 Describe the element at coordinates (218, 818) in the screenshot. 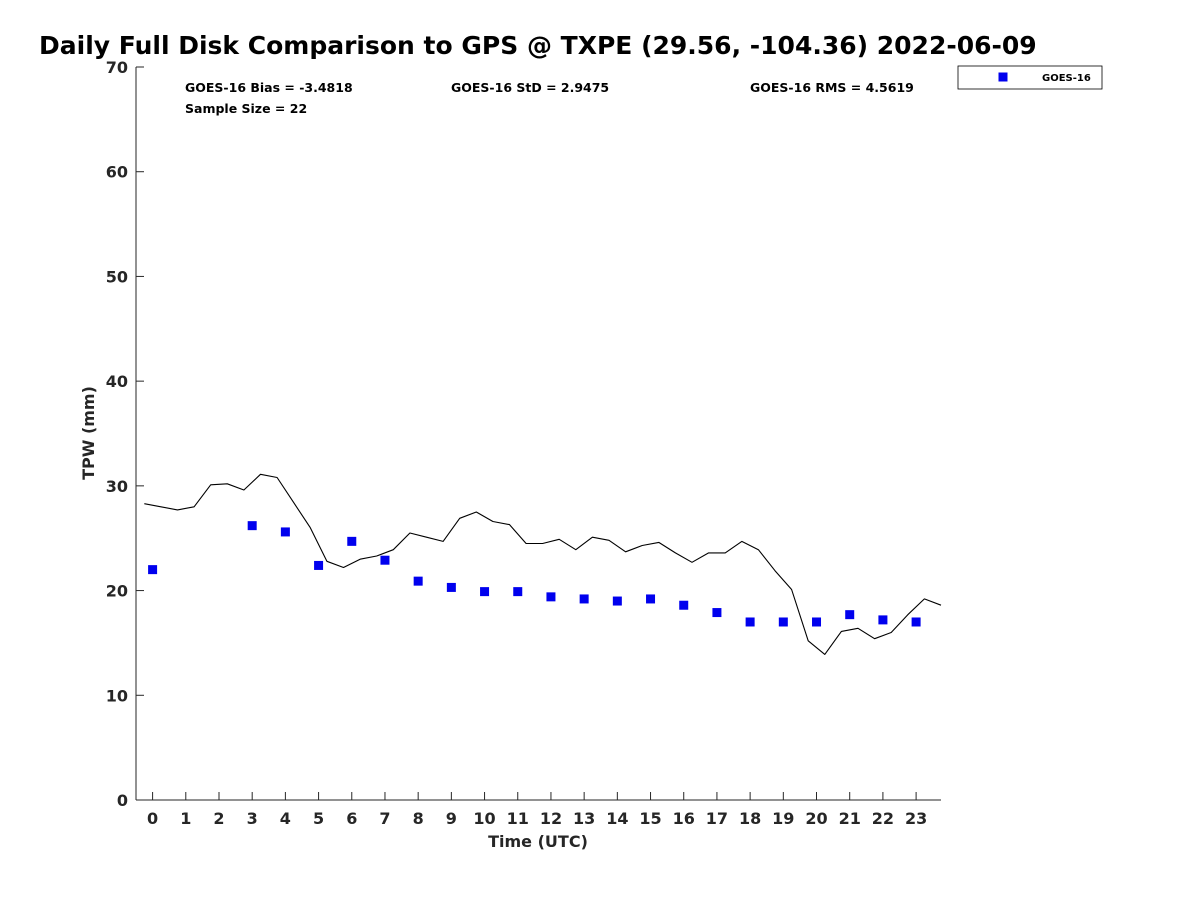

I see `x-tick-label: 2` at that location.